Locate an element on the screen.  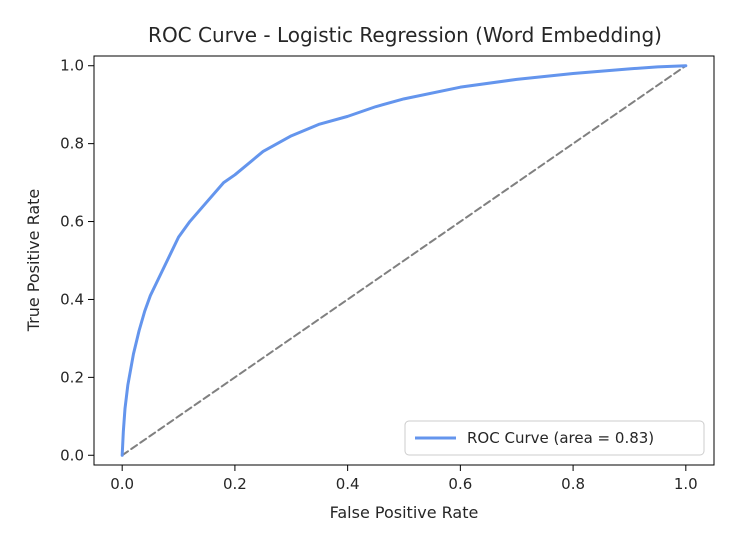
x-tick-label: 1.0 is located at coordinates (686, 484).